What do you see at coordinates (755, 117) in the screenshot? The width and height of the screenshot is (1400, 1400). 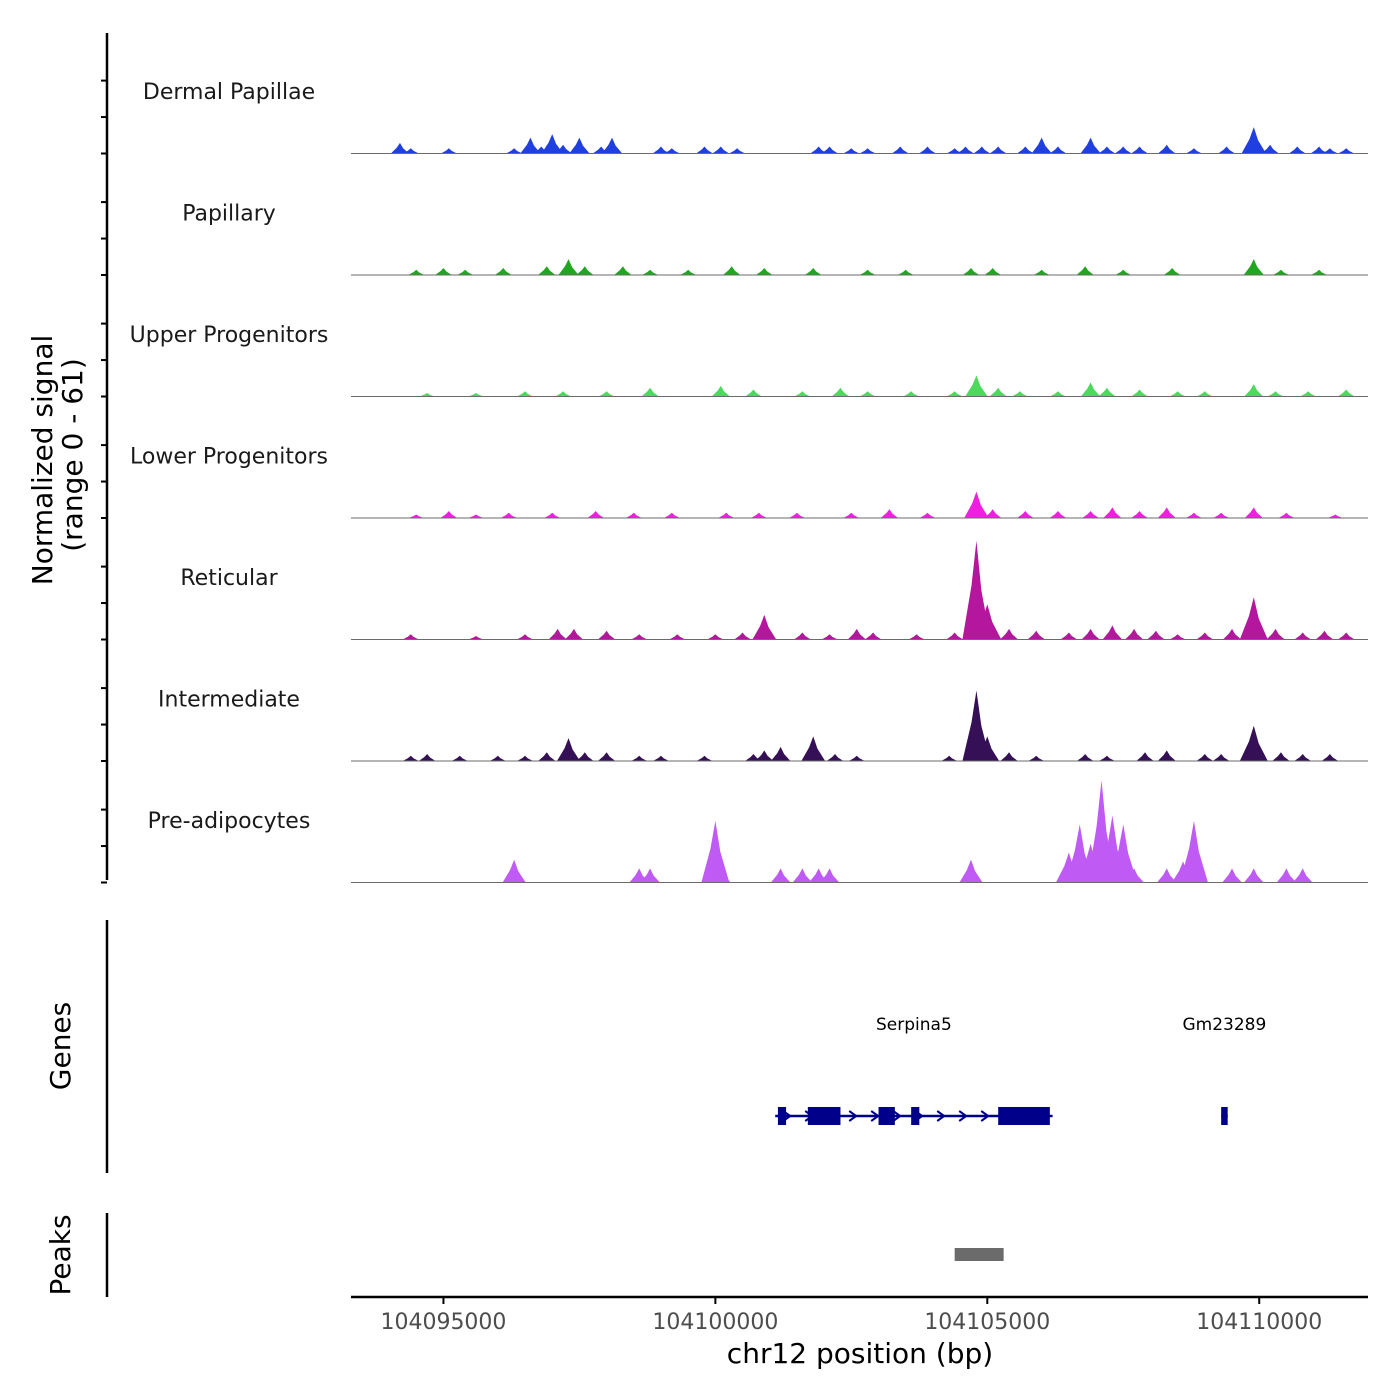 I see `track-dermal-papillae: Dermal Papillae` at bounding box center [755, 117].